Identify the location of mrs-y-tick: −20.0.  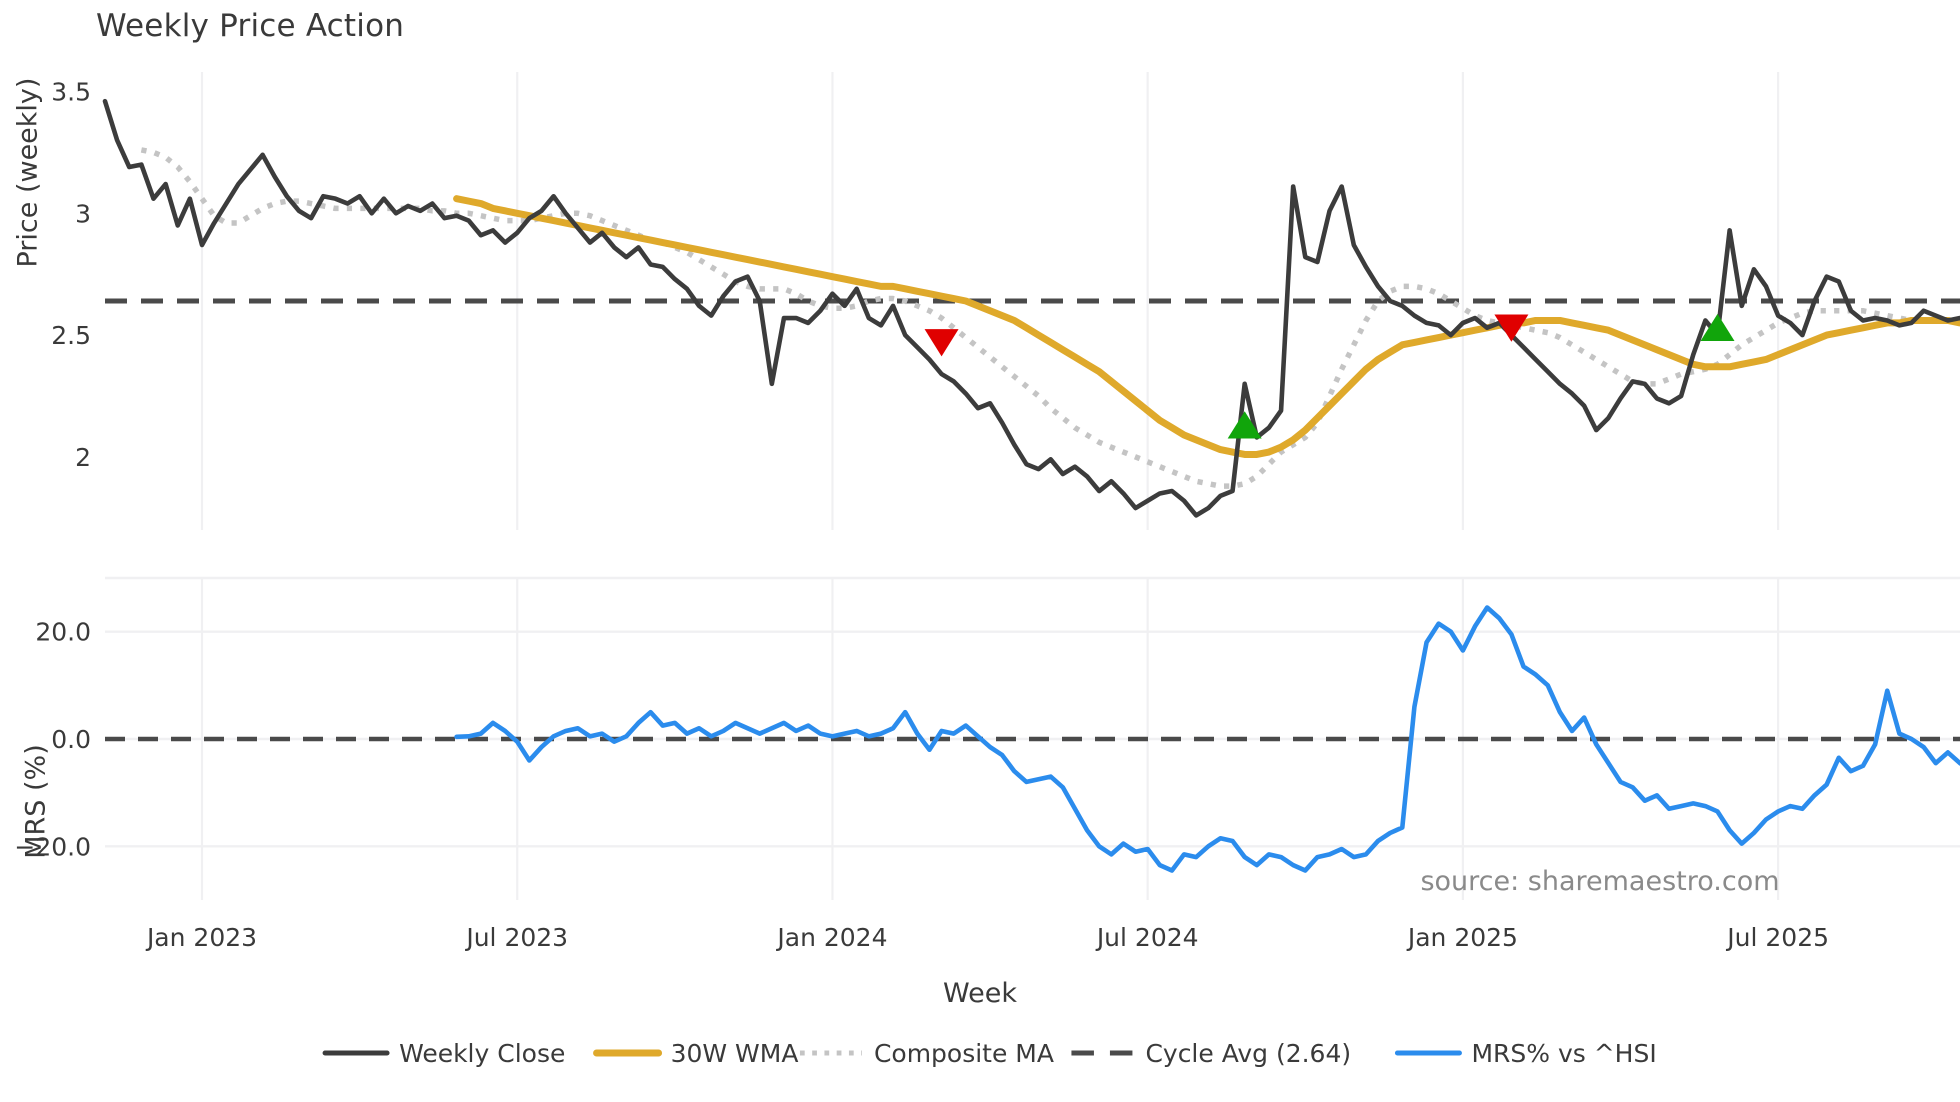
(52, 846).